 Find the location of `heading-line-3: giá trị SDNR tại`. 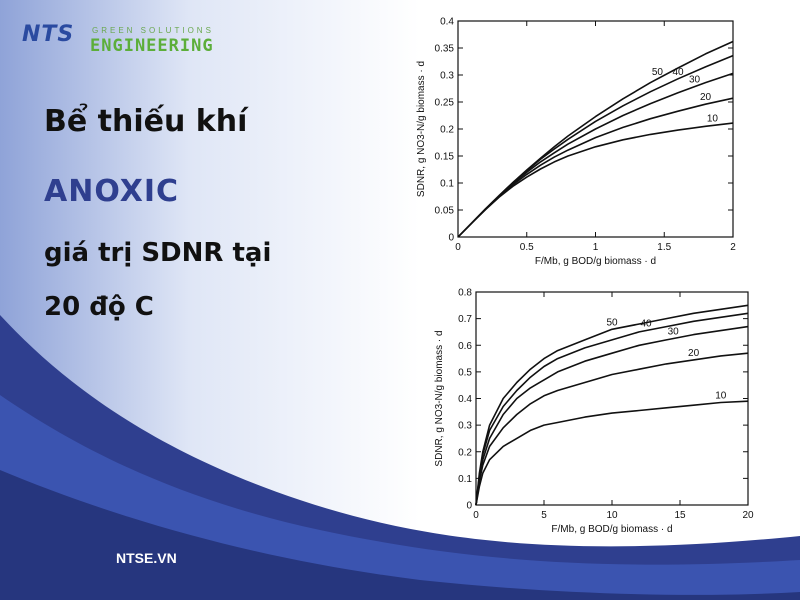

heading-line-3: giá trị SDNR tại is located at coordinates (158, 253).